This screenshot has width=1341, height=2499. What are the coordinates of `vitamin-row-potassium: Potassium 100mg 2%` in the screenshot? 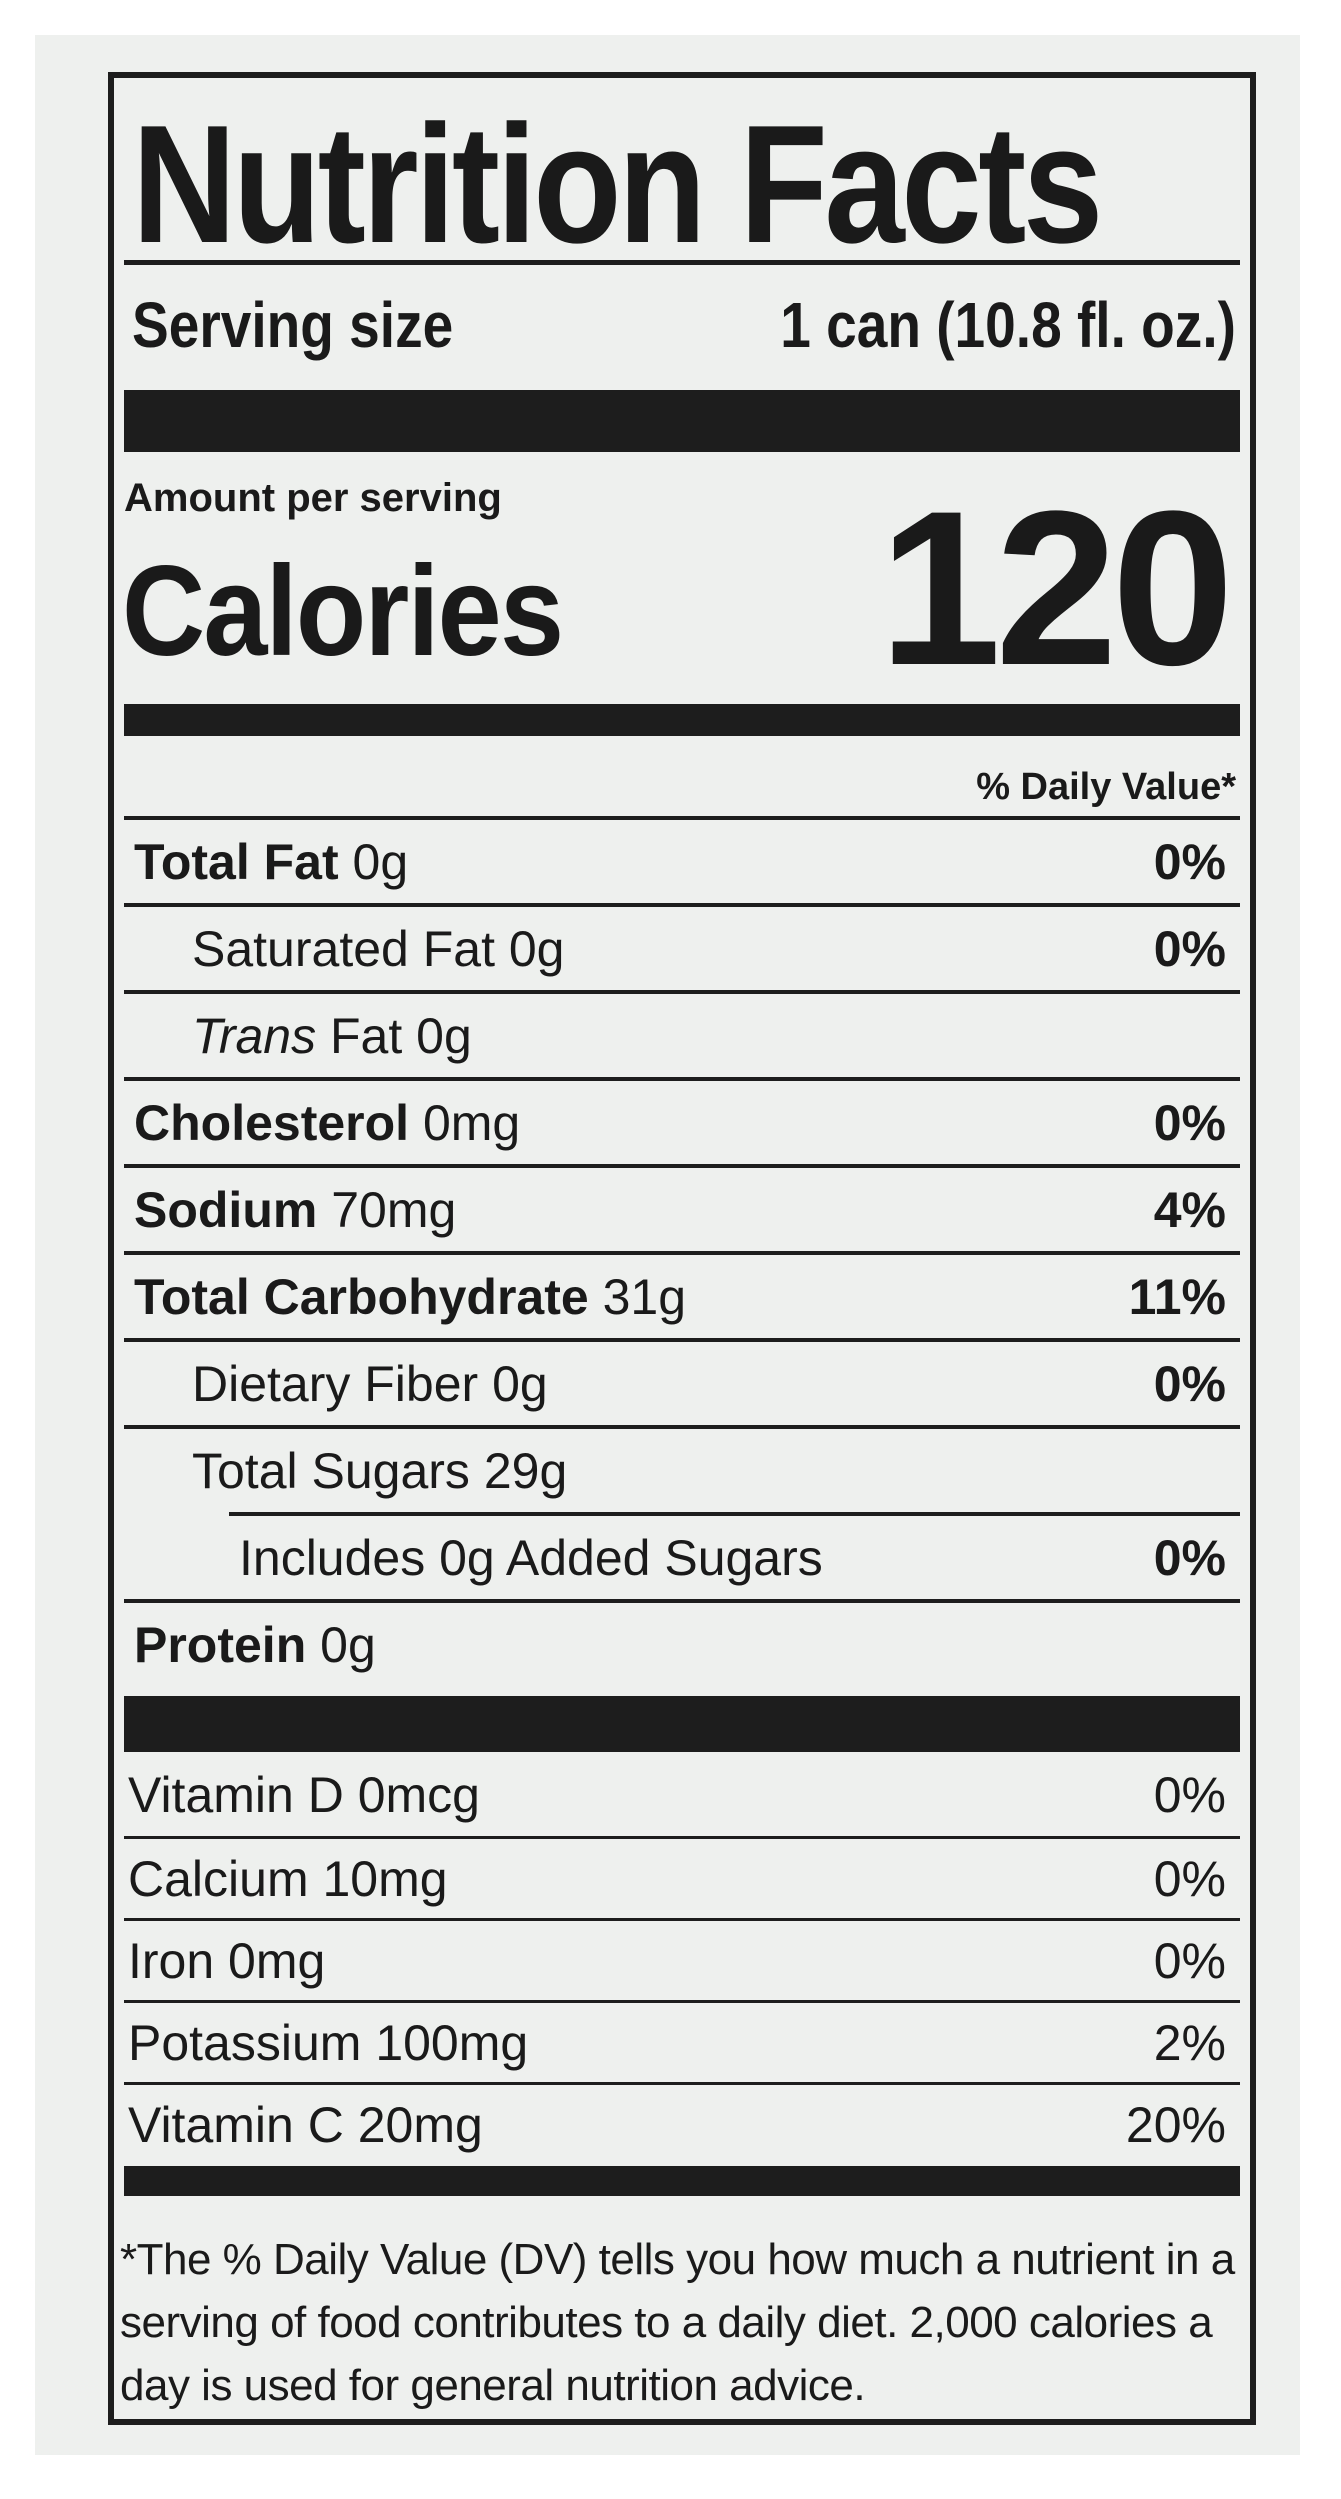 It's located at (682, 2041).